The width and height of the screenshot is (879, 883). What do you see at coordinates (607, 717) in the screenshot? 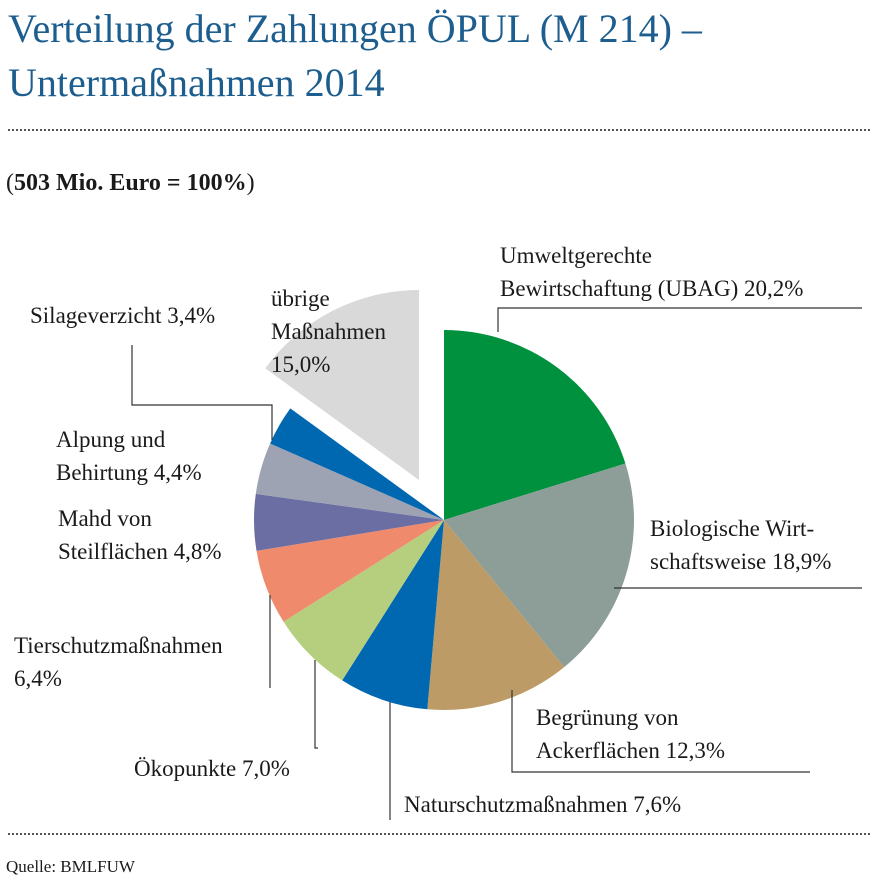
I see `slice-label-3-line-1: Begrünung von` at bounding box center [607, 717].